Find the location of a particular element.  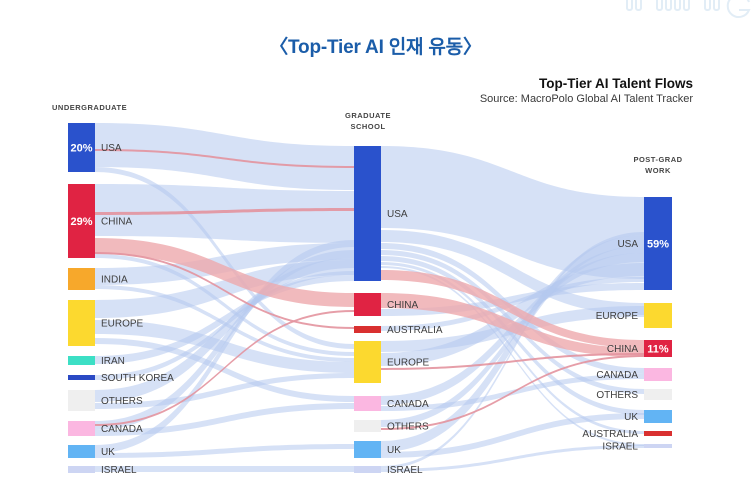

sankey-flow-canada-to-china is located at coordinates (224, 368).